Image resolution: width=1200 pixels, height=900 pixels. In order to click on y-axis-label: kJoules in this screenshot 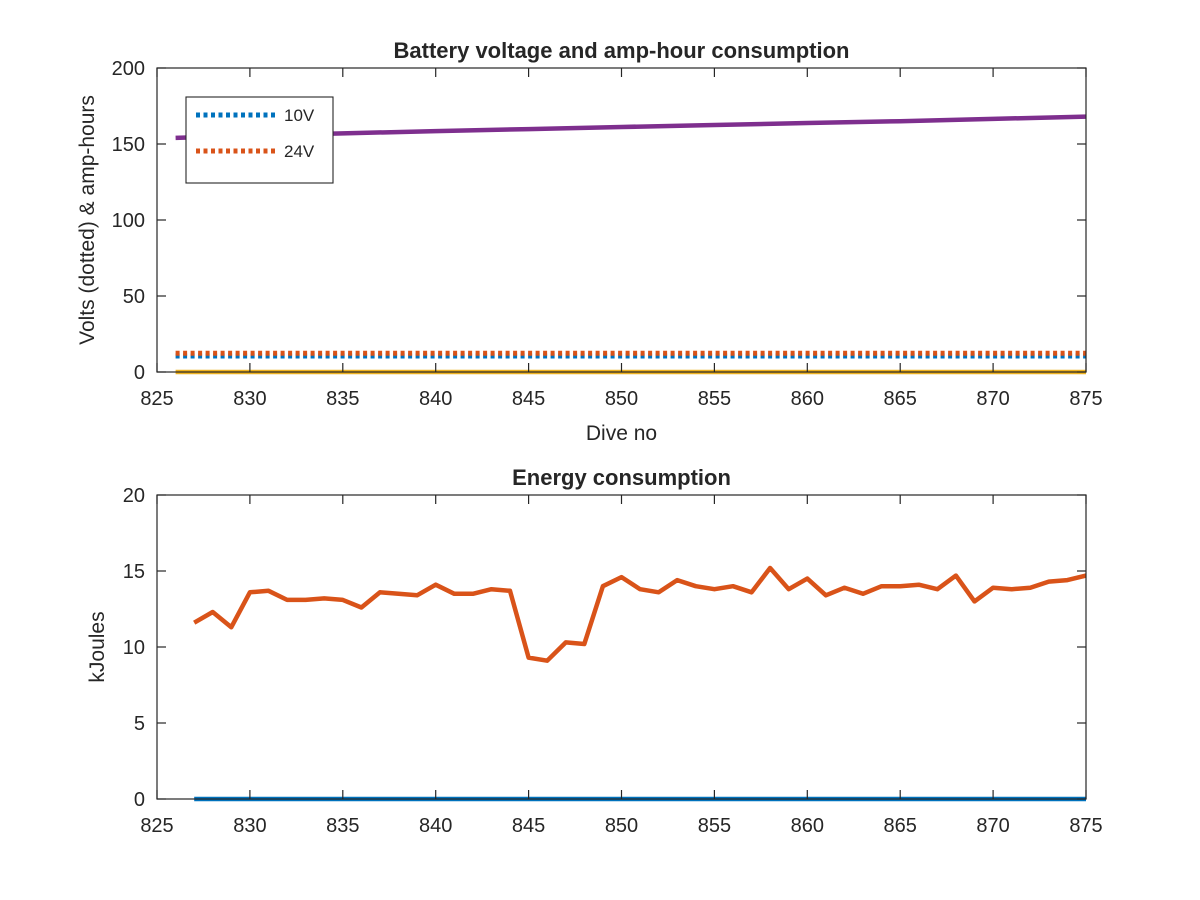, I will do `click(97, 646)`.